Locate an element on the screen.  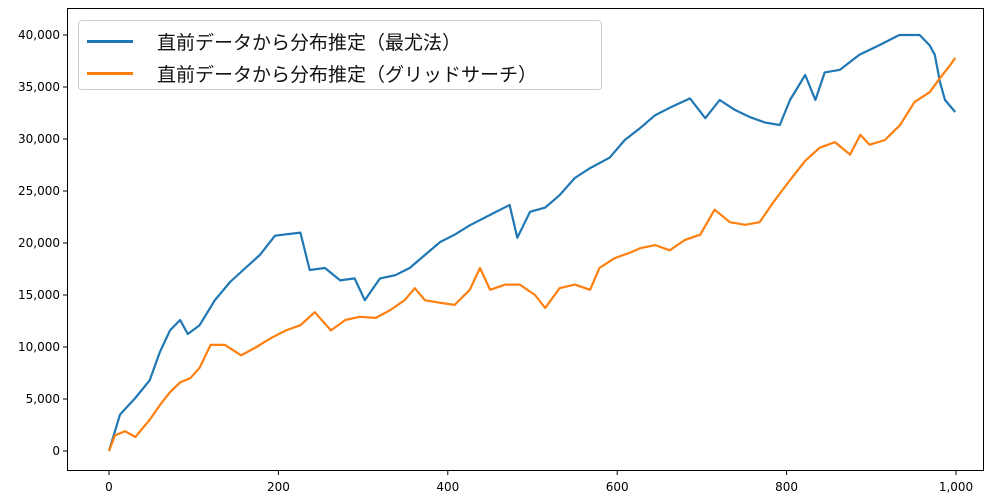
y-tick: 15,000 is located at coordinates (43, 295).